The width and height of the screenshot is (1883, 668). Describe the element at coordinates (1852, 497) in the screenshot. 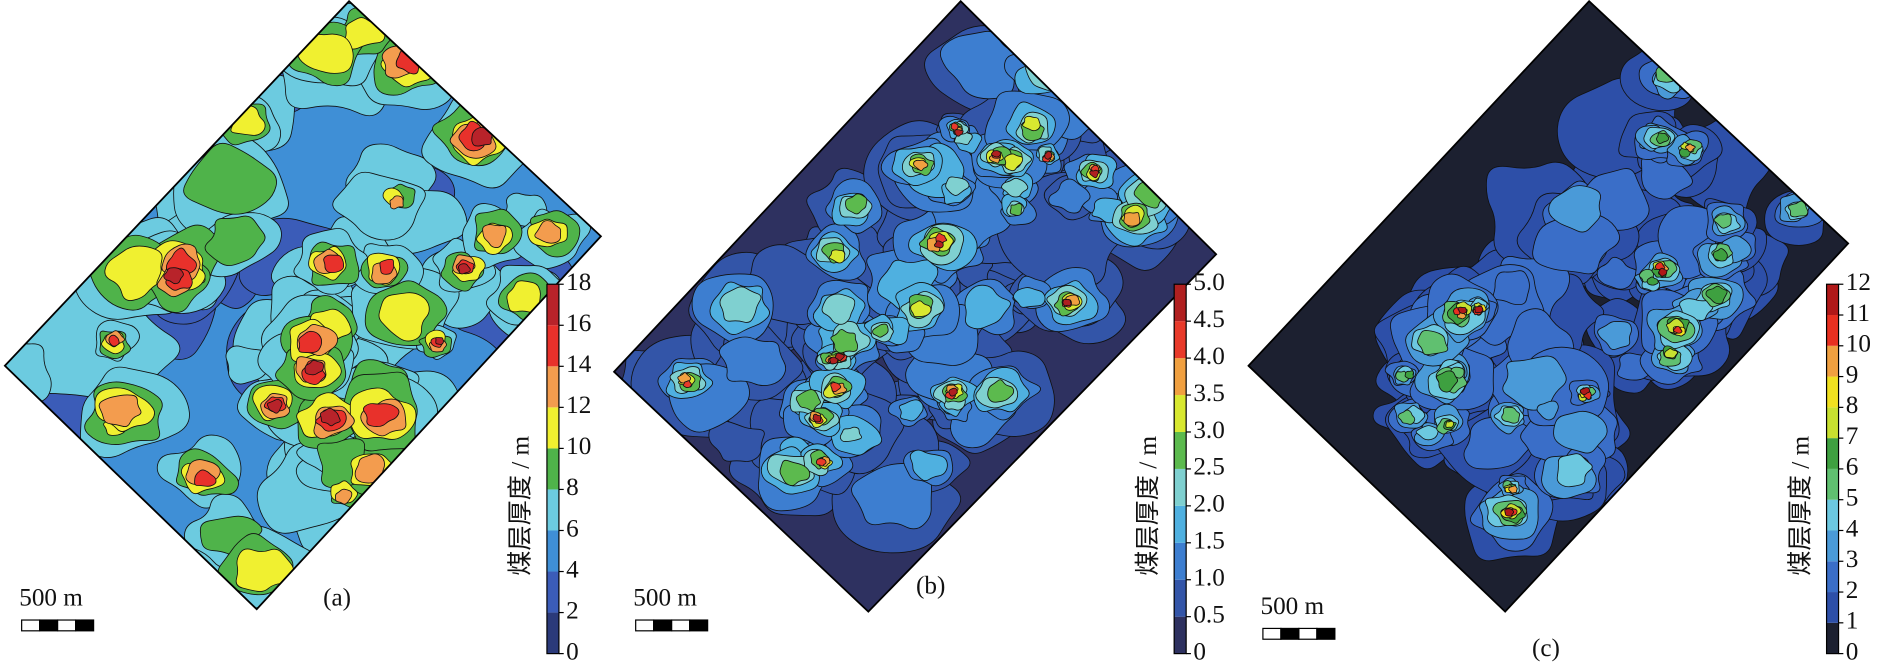

I see `colorbar-tick-label: 5` at that location.